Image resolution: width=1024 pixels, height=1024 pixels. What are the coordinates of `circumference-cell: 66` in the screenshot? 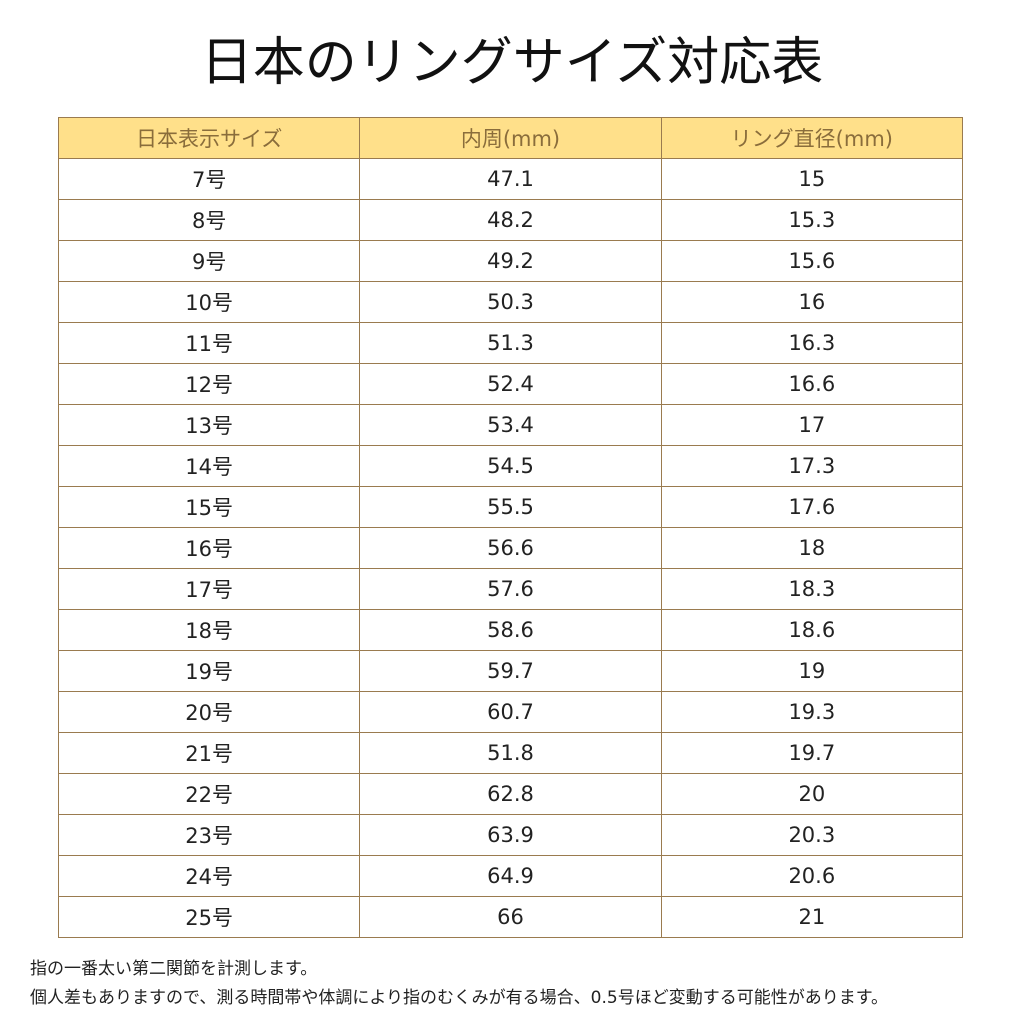 It's located at (510, 917).